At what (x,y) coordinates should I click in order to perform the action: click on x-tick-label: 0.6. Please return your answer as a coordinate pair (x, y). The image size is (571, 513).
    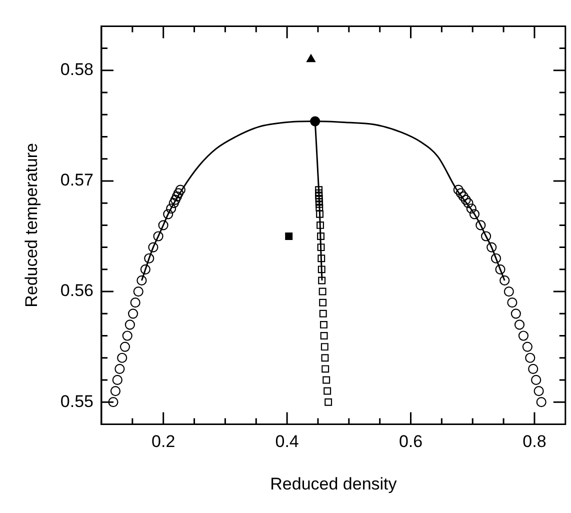
    Looking at the image, I should click on (410, 442).